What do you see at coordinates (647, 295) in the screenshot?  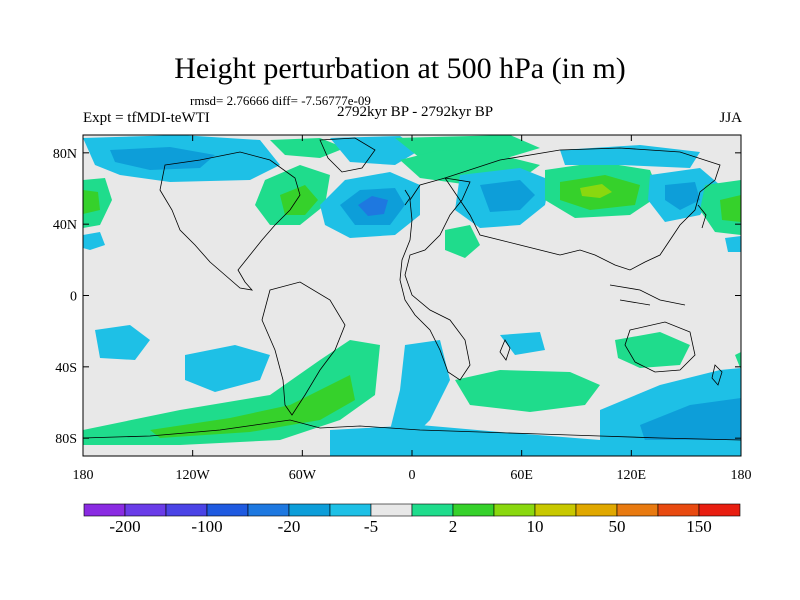 I see `coast-indonesia` at bounding box center [647, 295].